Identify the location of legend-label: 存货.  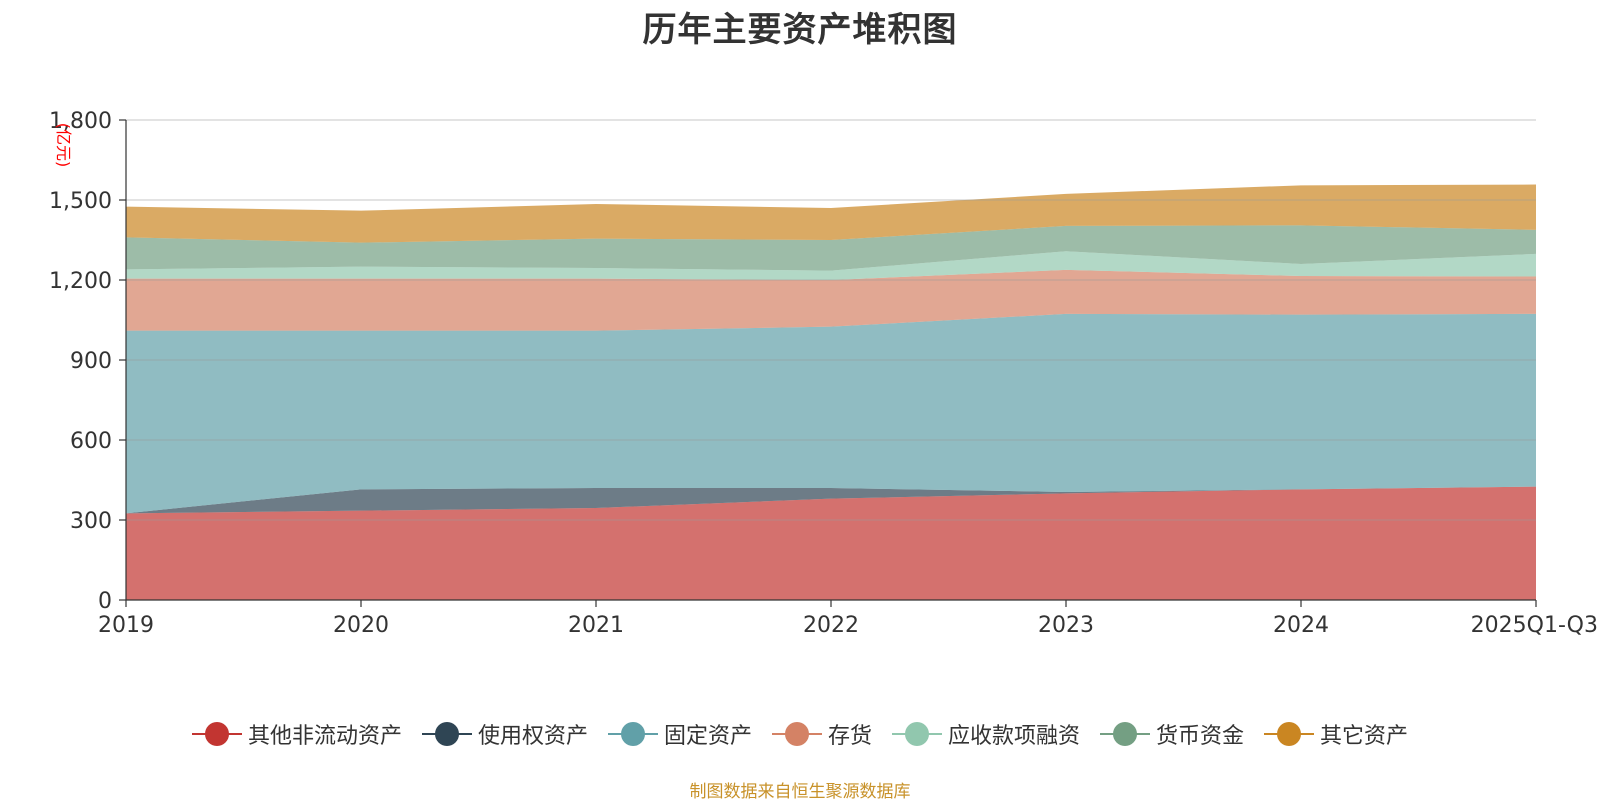
(849, 736).